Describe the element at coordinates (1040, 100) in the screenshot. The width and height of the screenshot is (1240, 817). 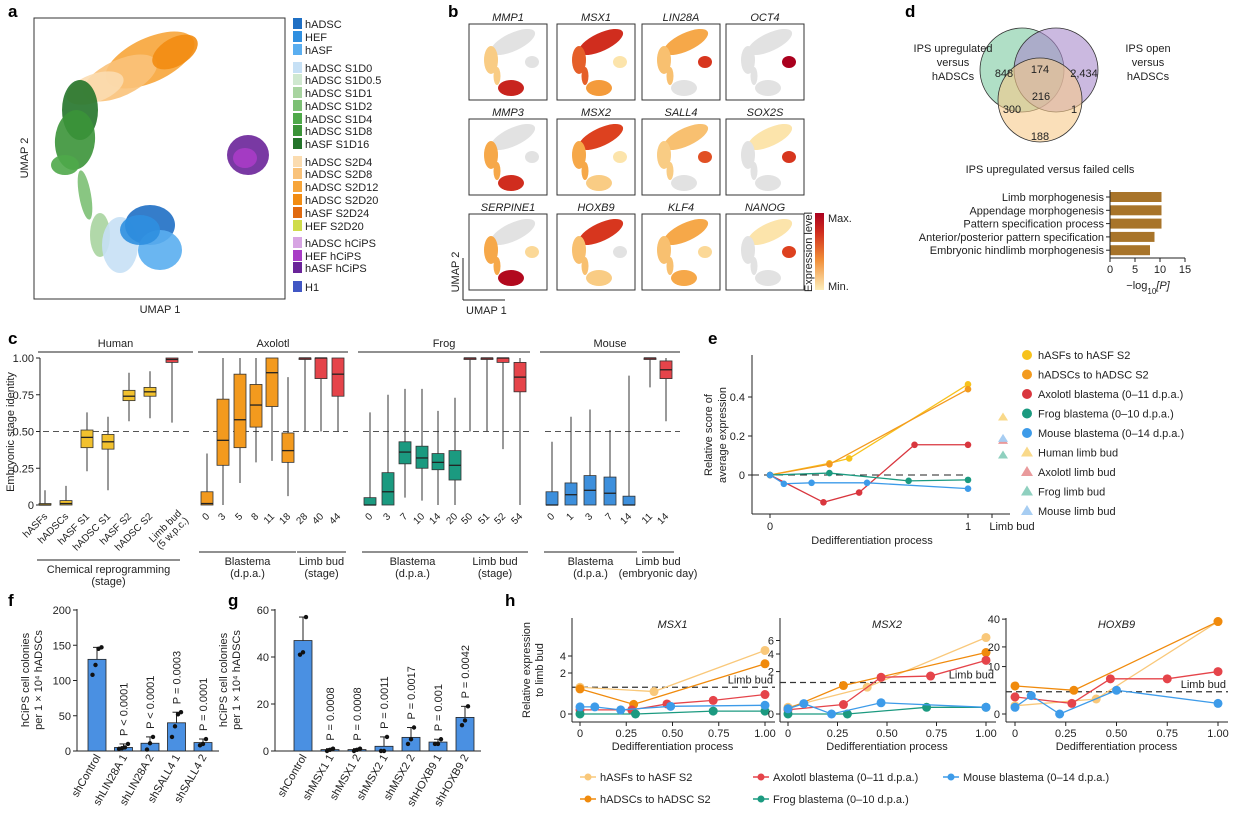
I see `venn-circle` at that location.